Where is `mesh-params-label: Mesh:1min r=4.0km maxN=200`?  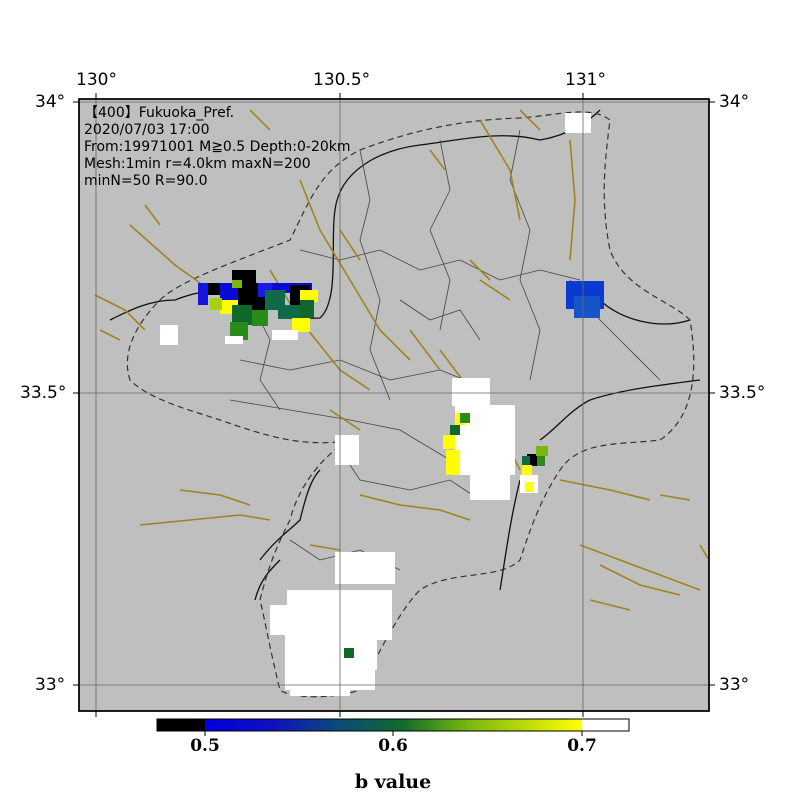
mesh-params-label: Mesh:1min r=4.0km maxN=200 is located at coordinates (197, 164).